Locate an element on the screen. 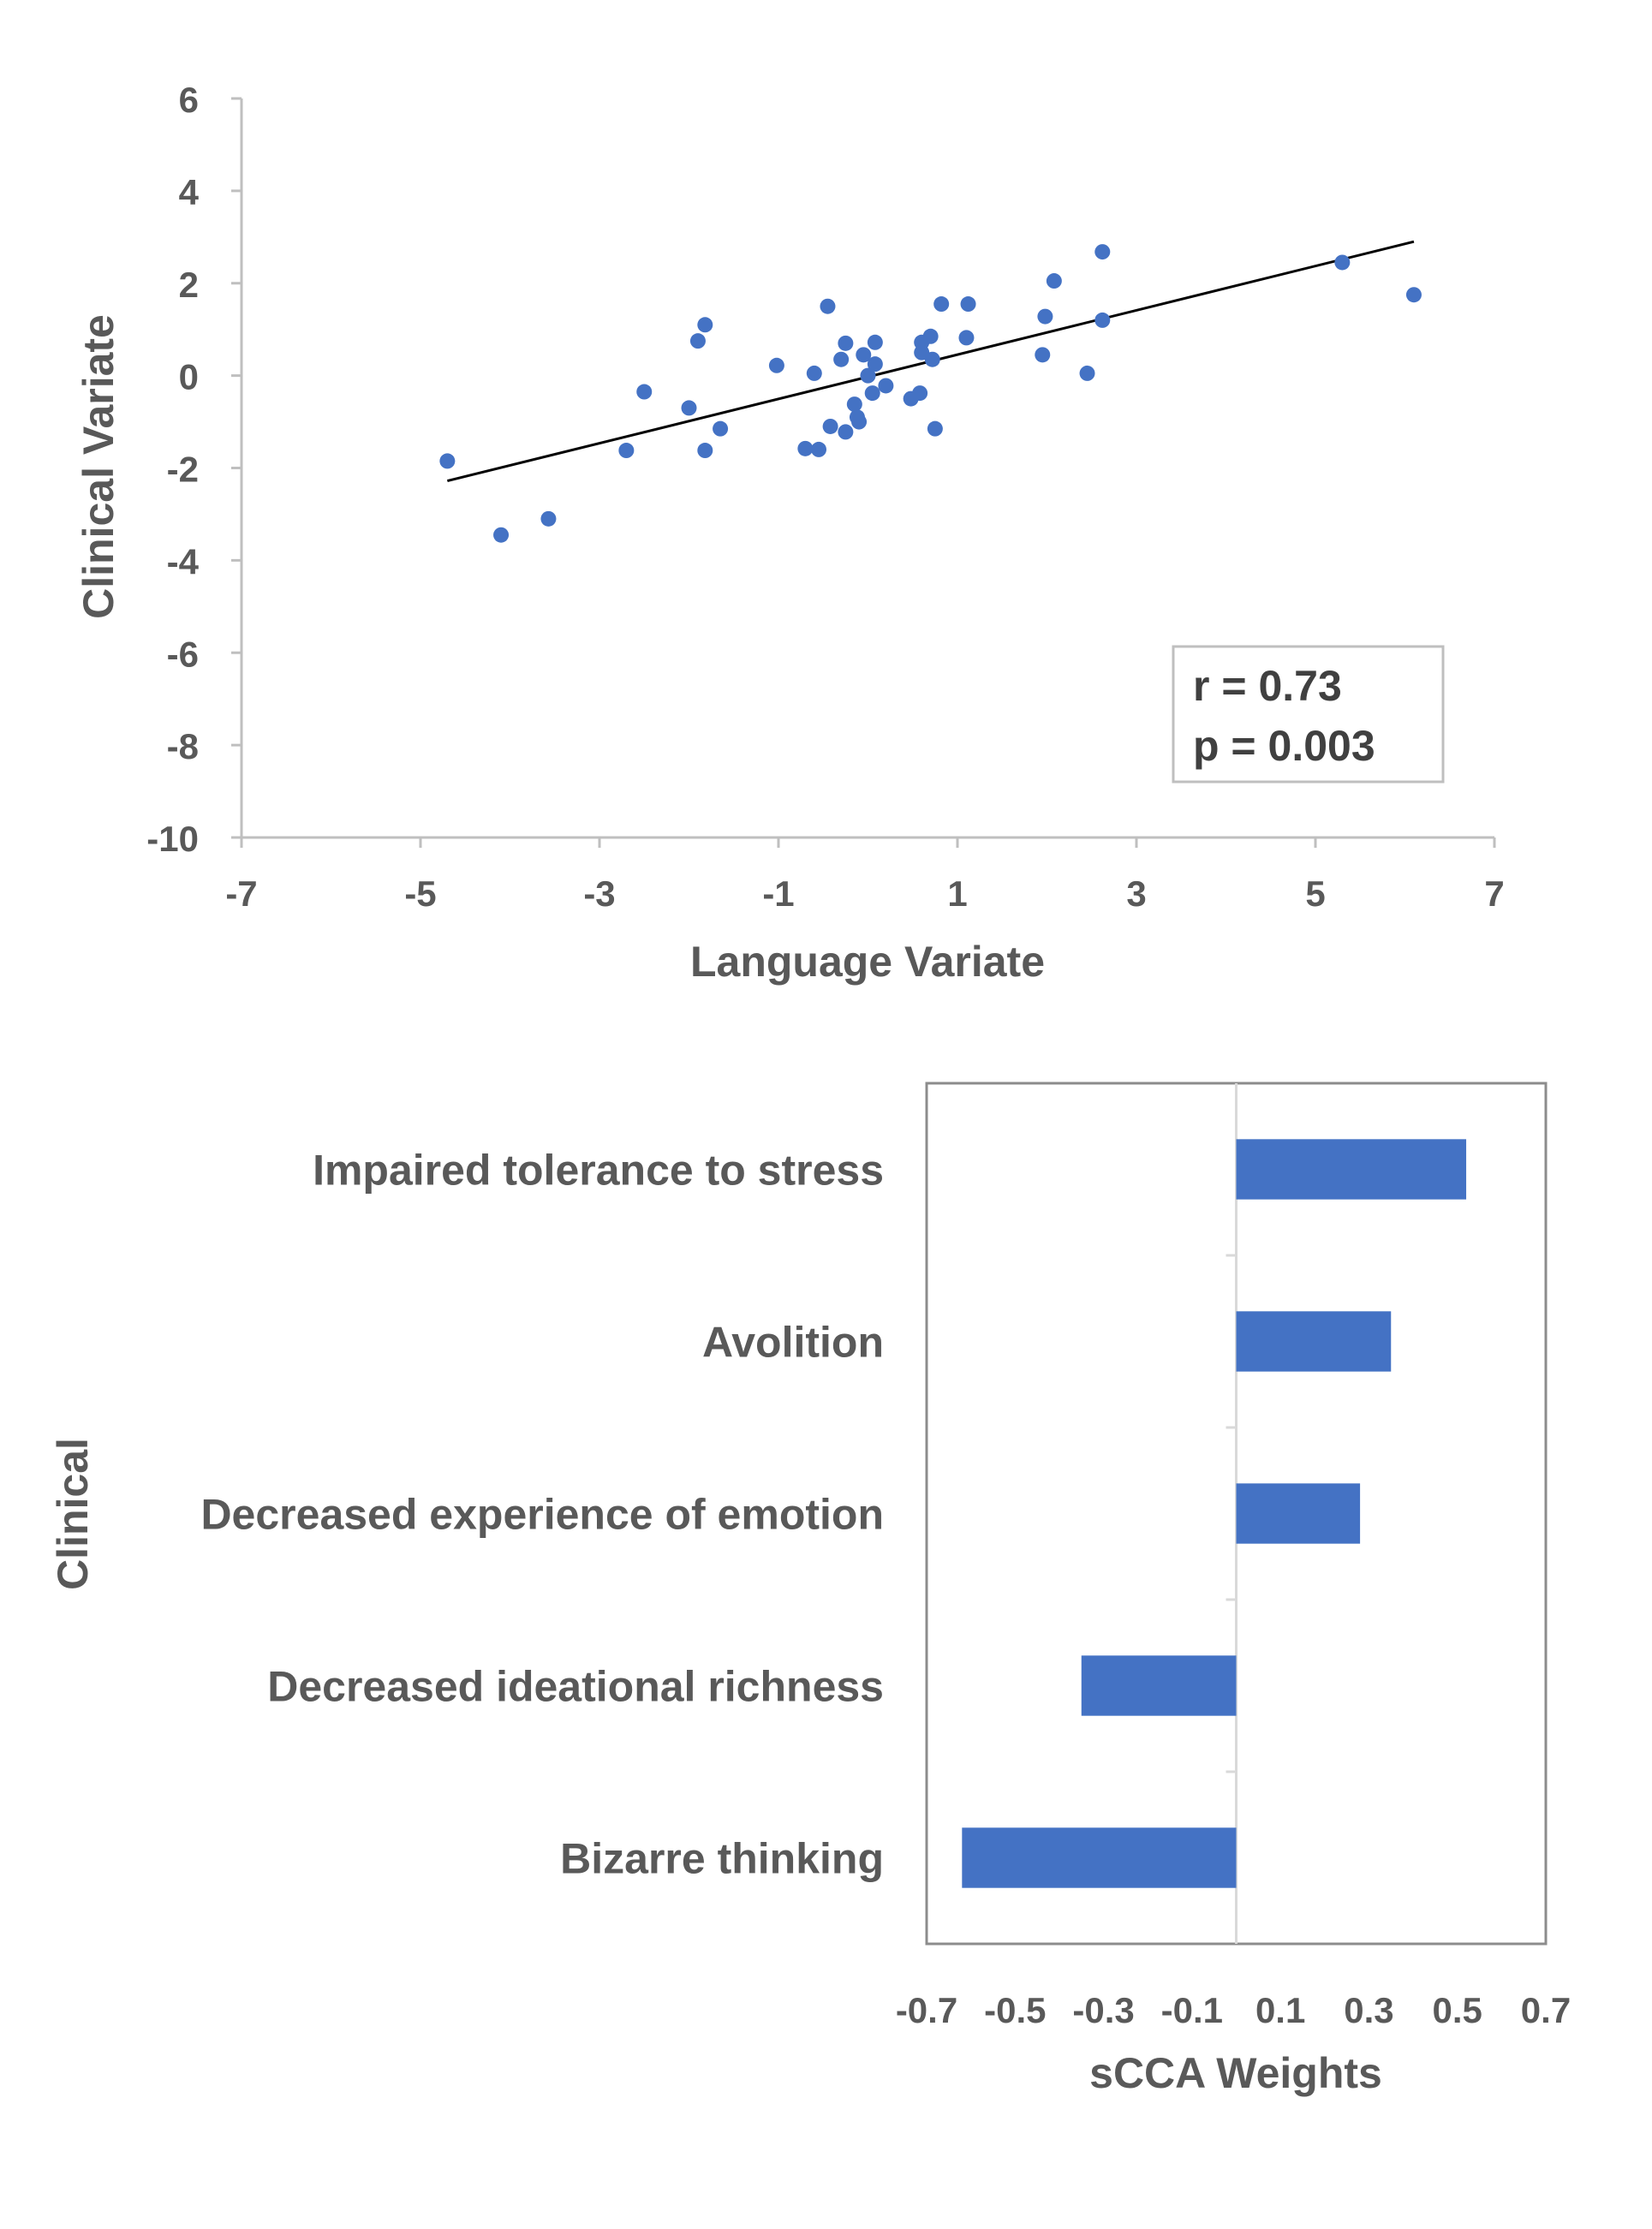 The height and width of the screenshot is (2229, 1652). scatter-y-tick-label: -8 is located at coordinates (183, 746).